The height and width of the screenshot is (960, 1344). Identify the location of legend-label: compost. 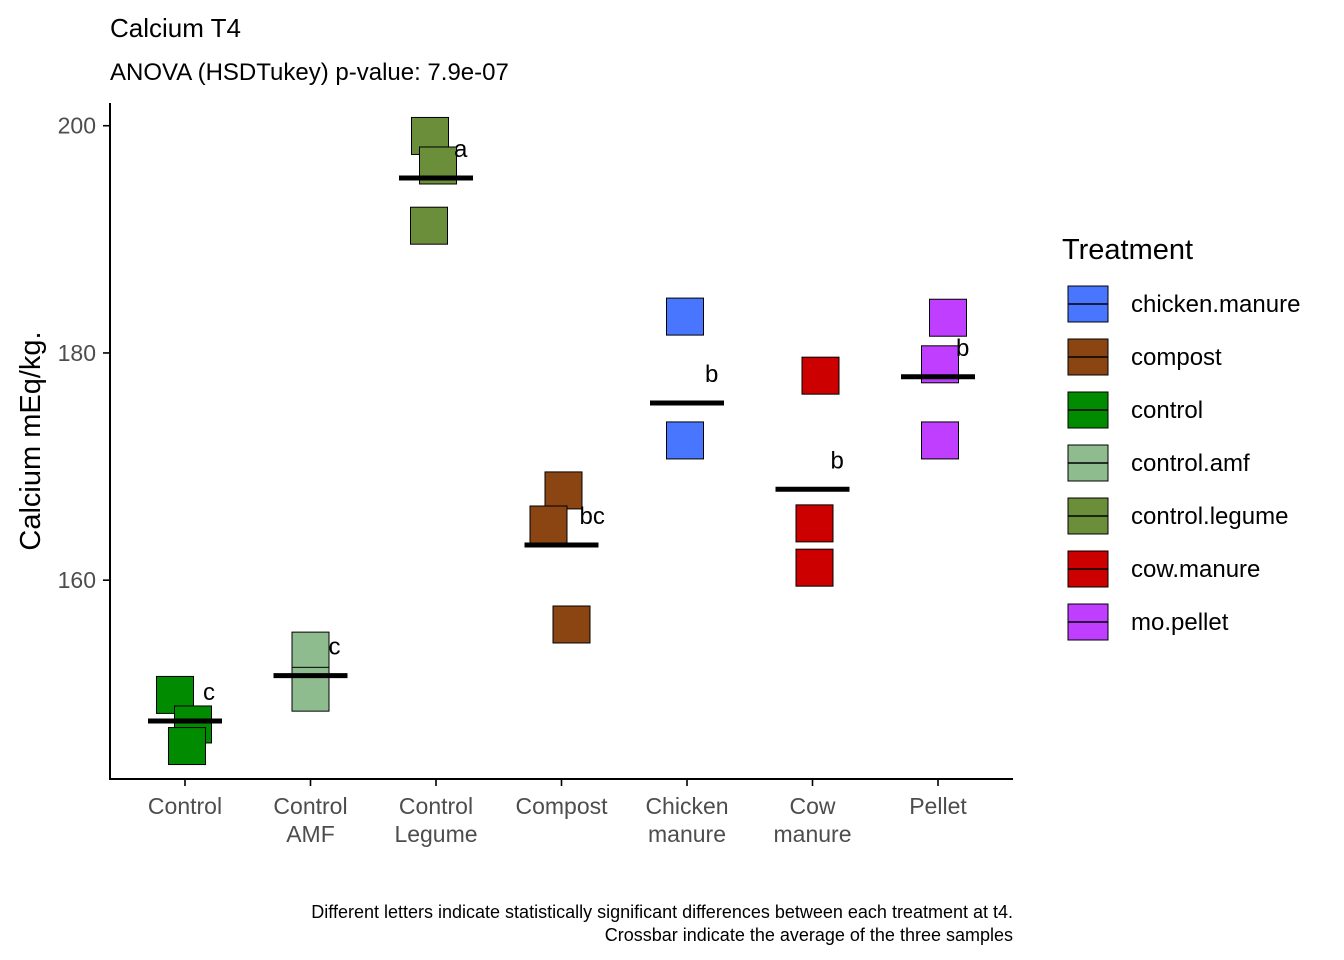
(1176, 357).